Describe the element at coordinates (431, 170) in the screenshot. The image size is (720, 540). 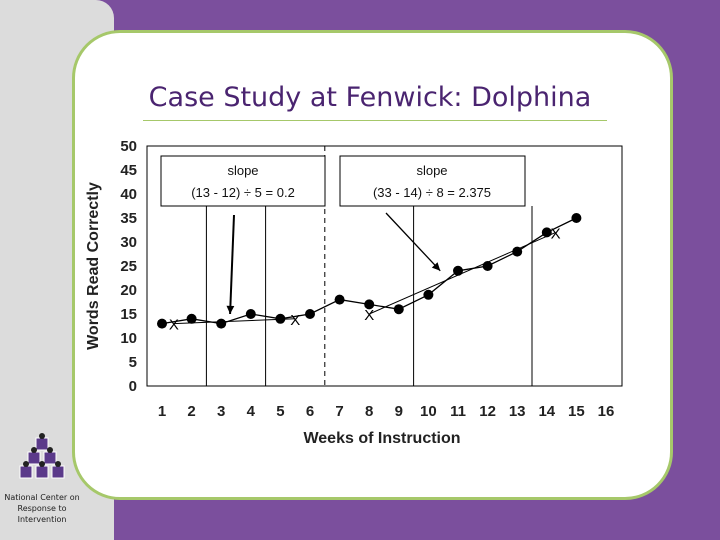
I see `slope-title-2: slope` at that location.